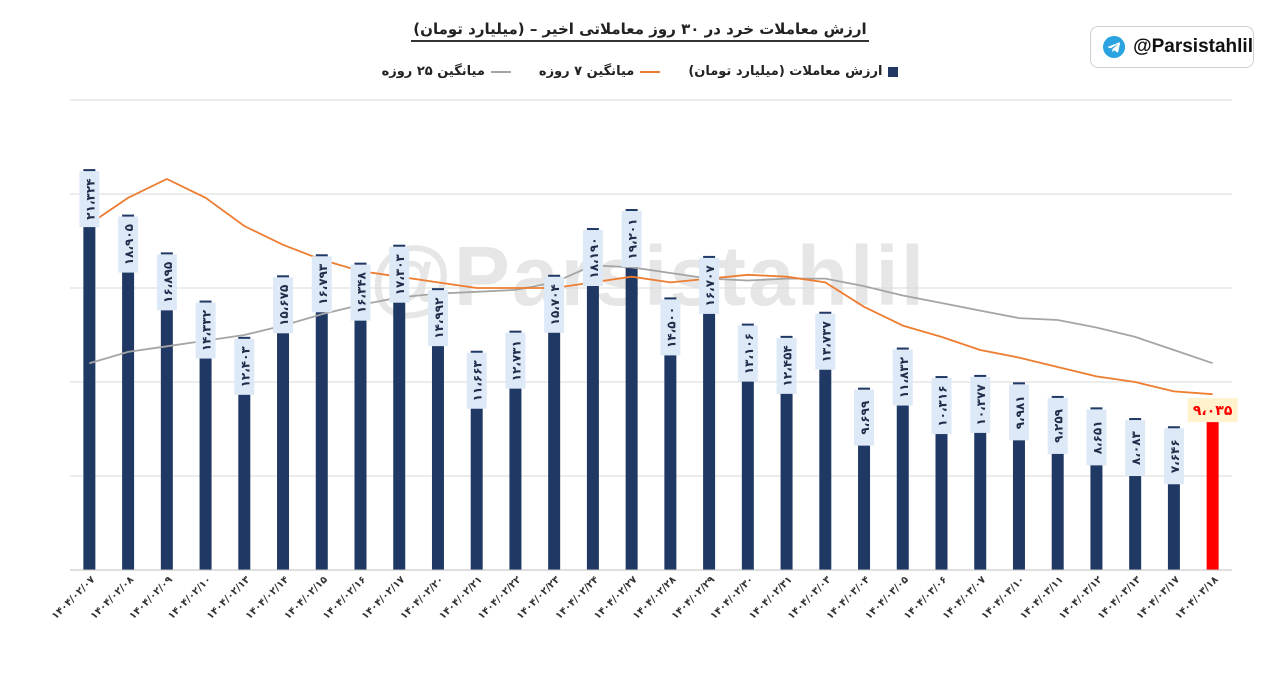 This screenshot has width=1280, height=682. I want to click on data-label: ۱۸،۹۰۵, so click(128, 244).